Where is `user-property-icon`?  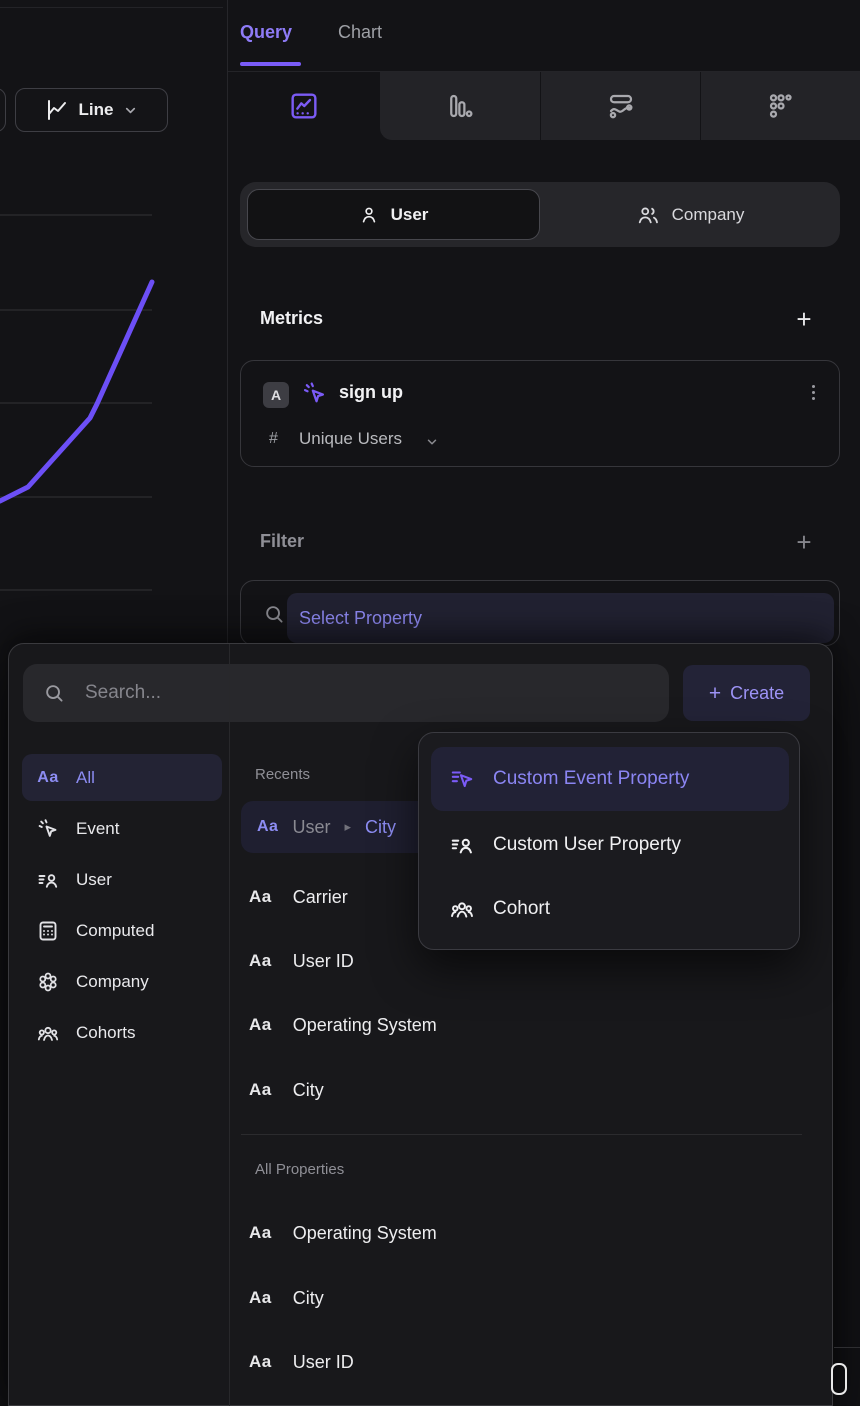
user-property-icon is located at coordinates (48, 880).